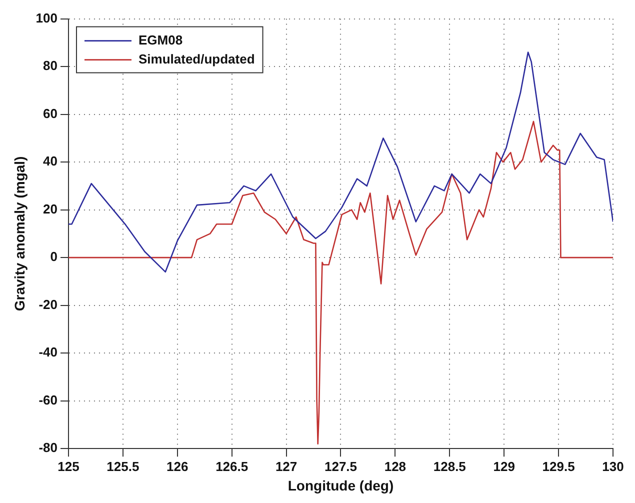 The image size is (635, 503). I want to click on y-tick-label: 40, so click(50, 161).